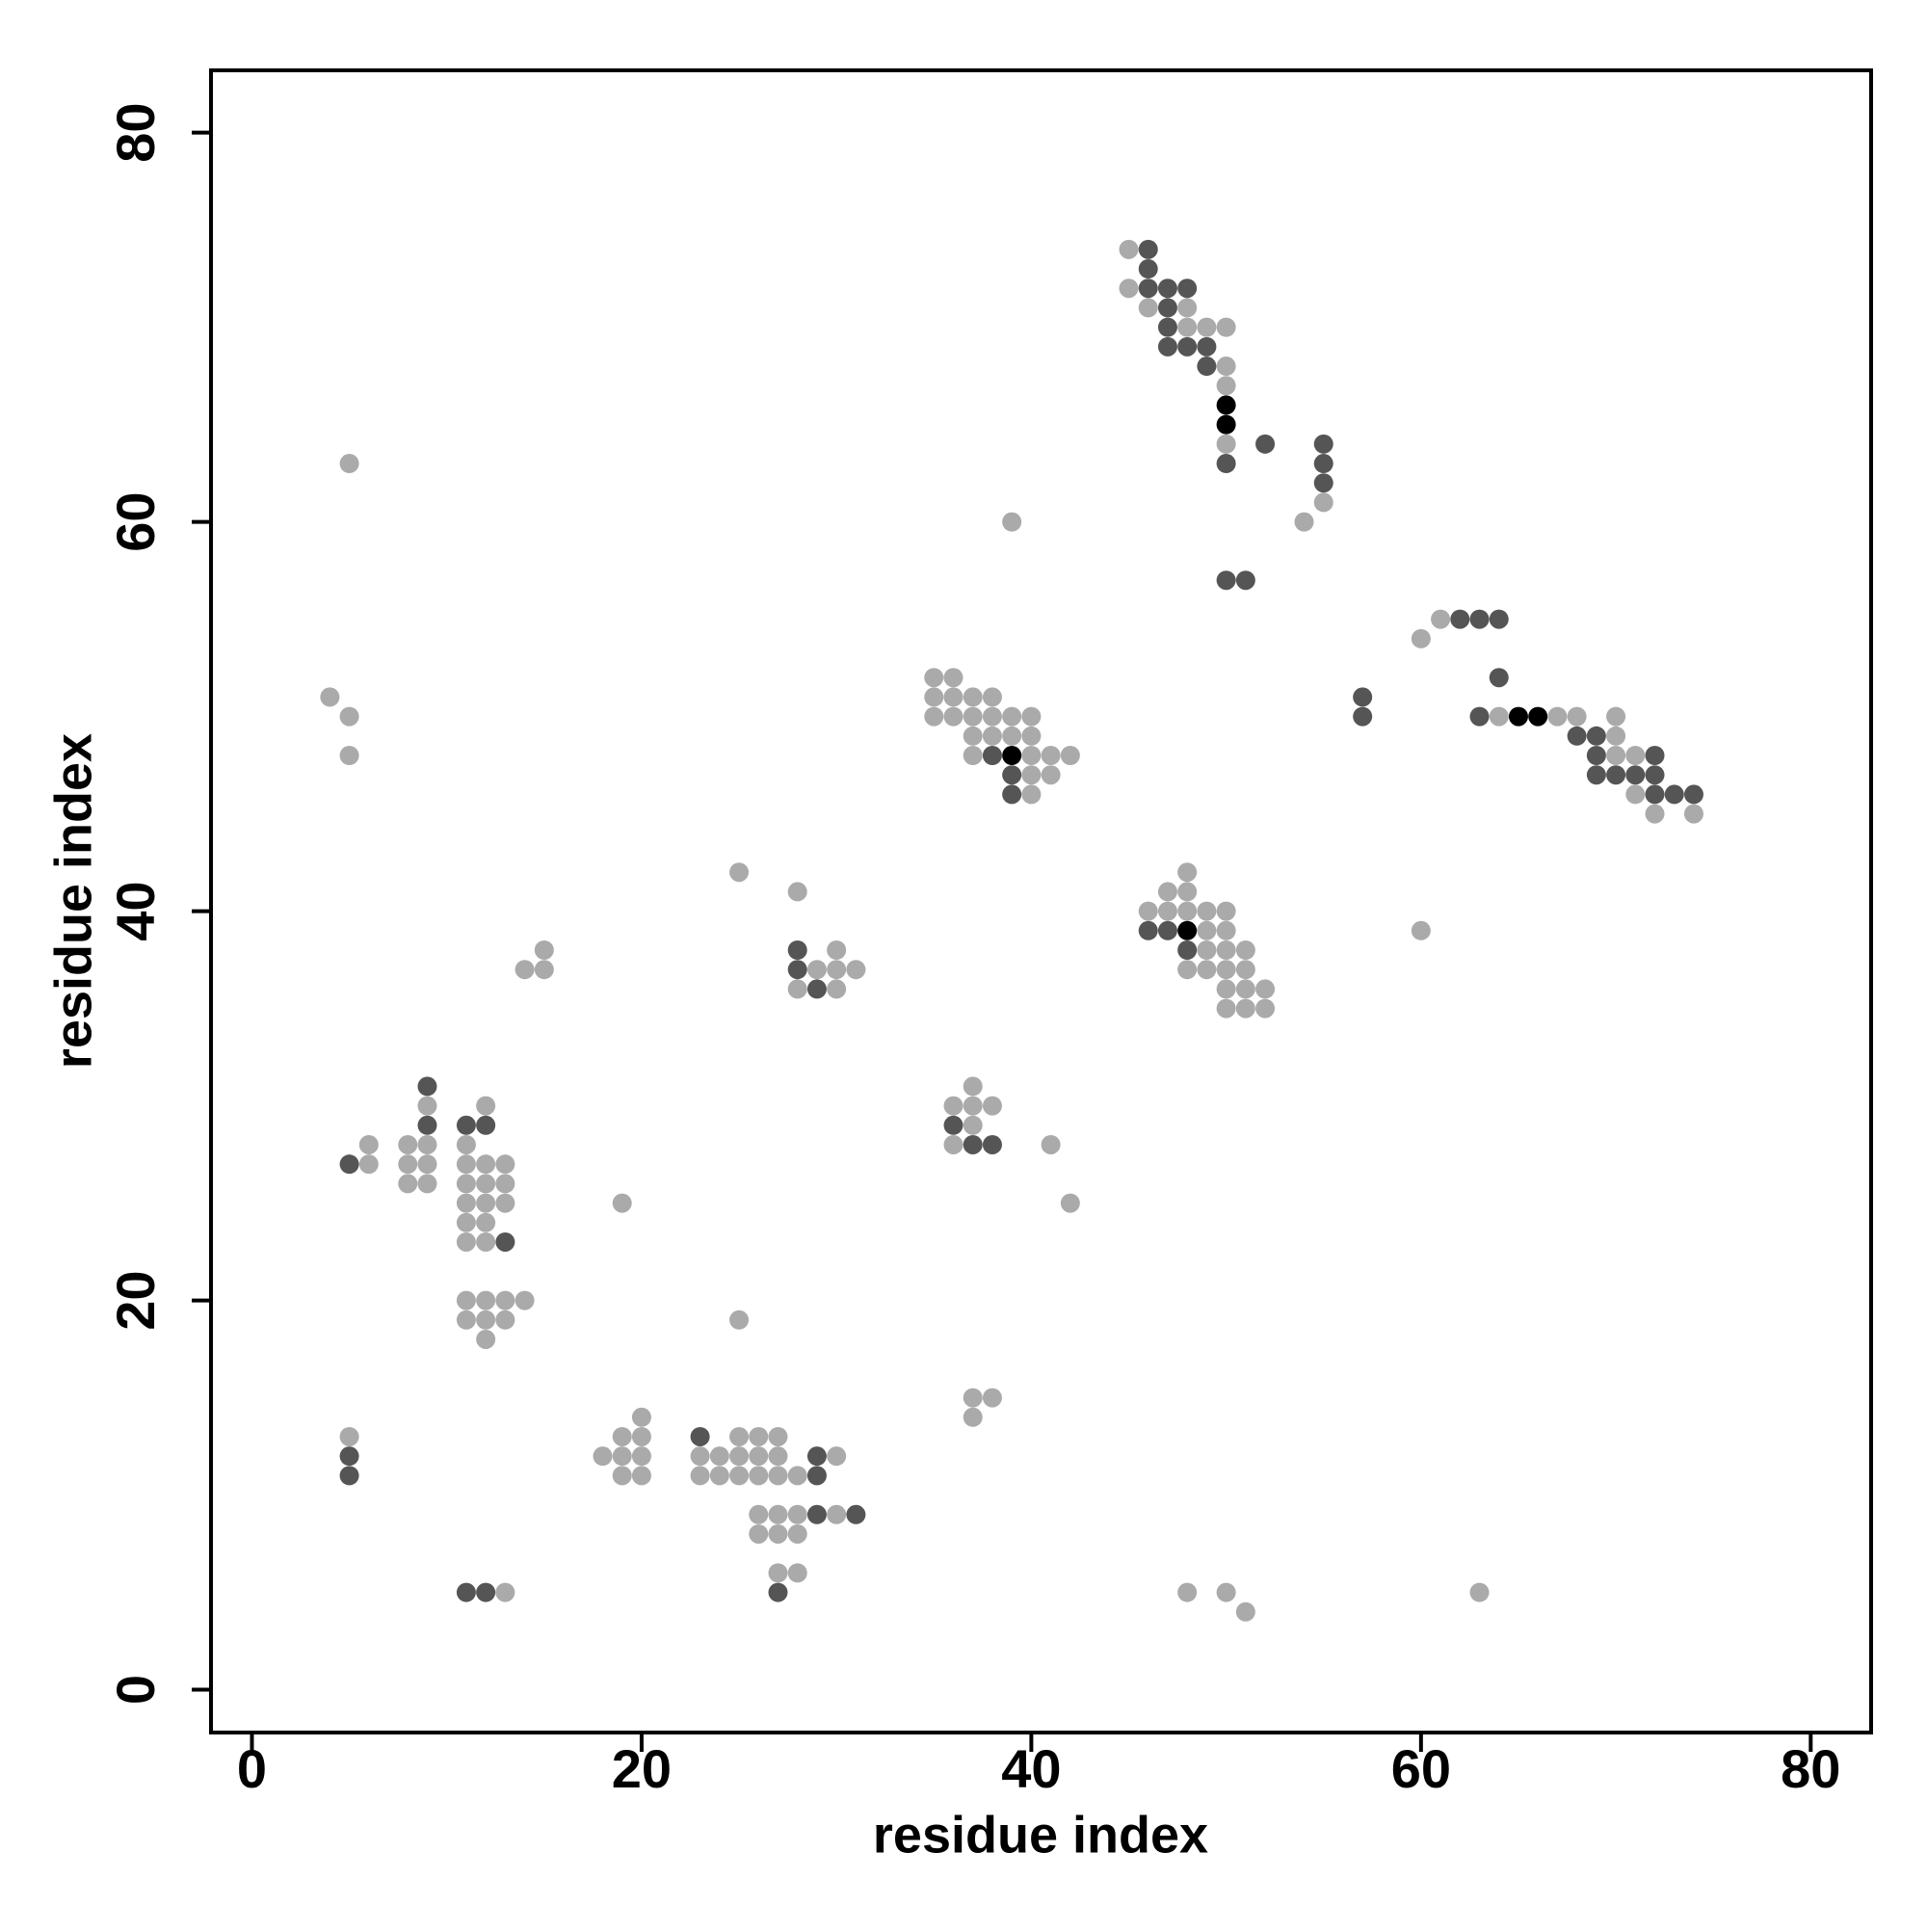 This screenshot has width=1927, height=1932. I want to click on x-tick-label: 20, so click(642, 1768).